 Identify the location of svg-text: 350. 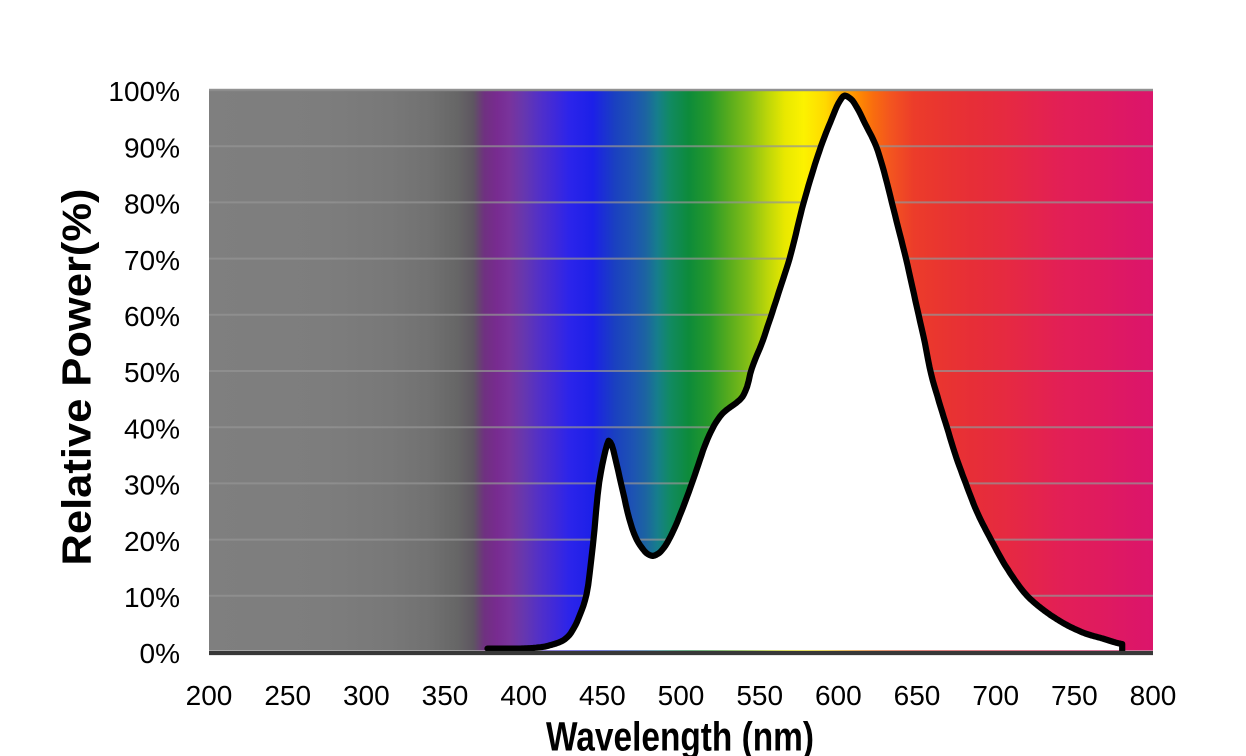
(445, 695).